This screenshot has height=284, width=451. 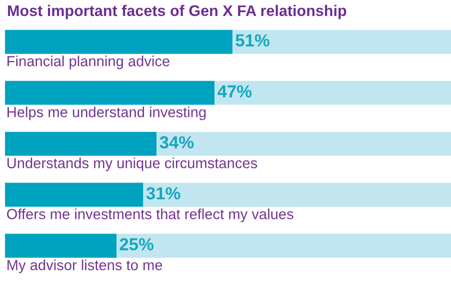 What do you see at coordinates (132, 165) in the screenshot?
I see `y-tick-label: Understands my unique circumstances` at bounding box center [132, 165].